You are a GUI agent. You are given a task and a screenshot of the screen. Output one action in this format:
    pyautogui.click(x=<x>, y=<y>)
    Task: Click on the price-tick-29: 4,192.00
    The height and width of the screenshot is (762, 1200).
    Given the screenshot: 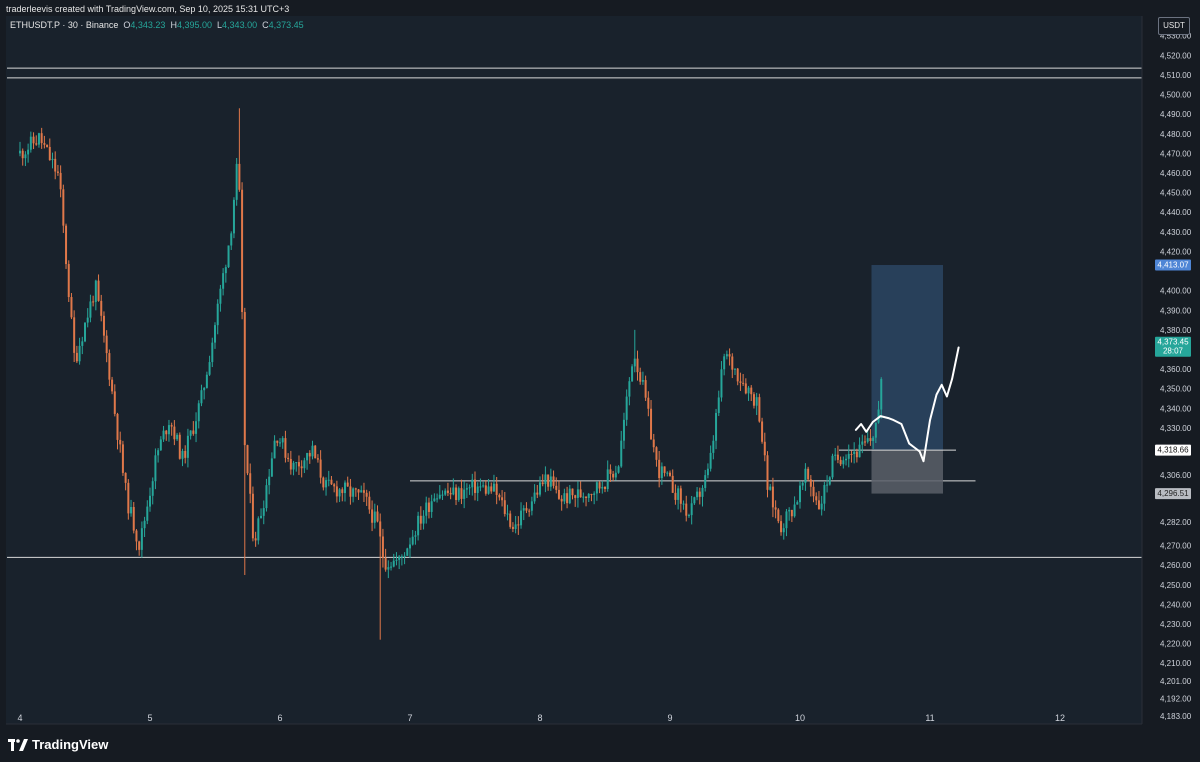 What is the action you would take?
    pyautogui.click(x=1176, y=699)
    